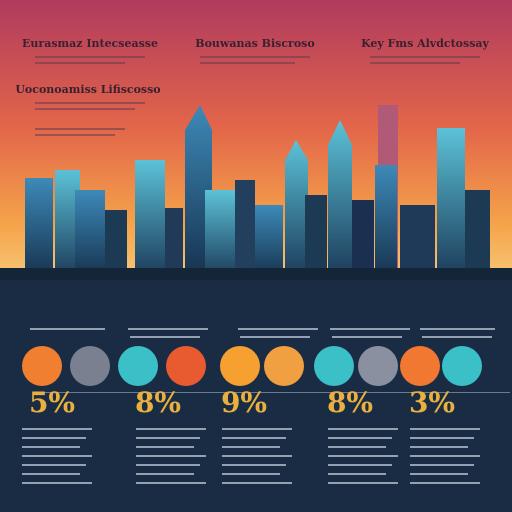 This screenshot has width=512, height=512. What do you see at coordinates (262, 333) in the screenshot?
I see `panel-lines` at bounding box center [262, 333].